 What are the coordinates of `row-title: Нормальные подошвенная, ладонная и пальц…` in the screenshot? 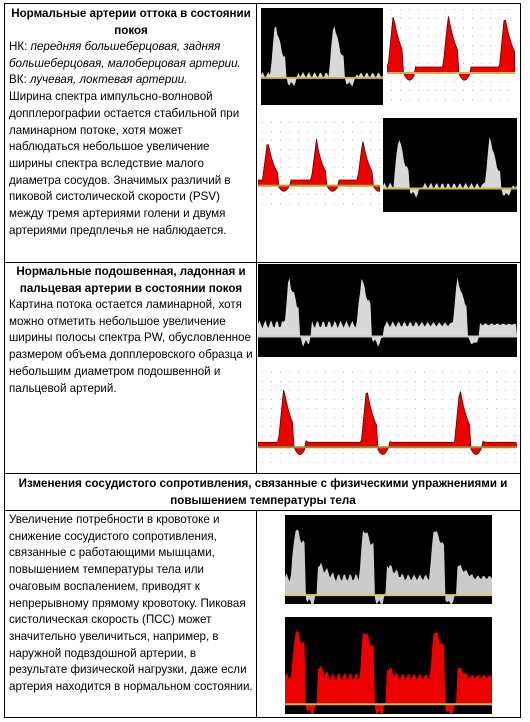 It's located at (131, 280).